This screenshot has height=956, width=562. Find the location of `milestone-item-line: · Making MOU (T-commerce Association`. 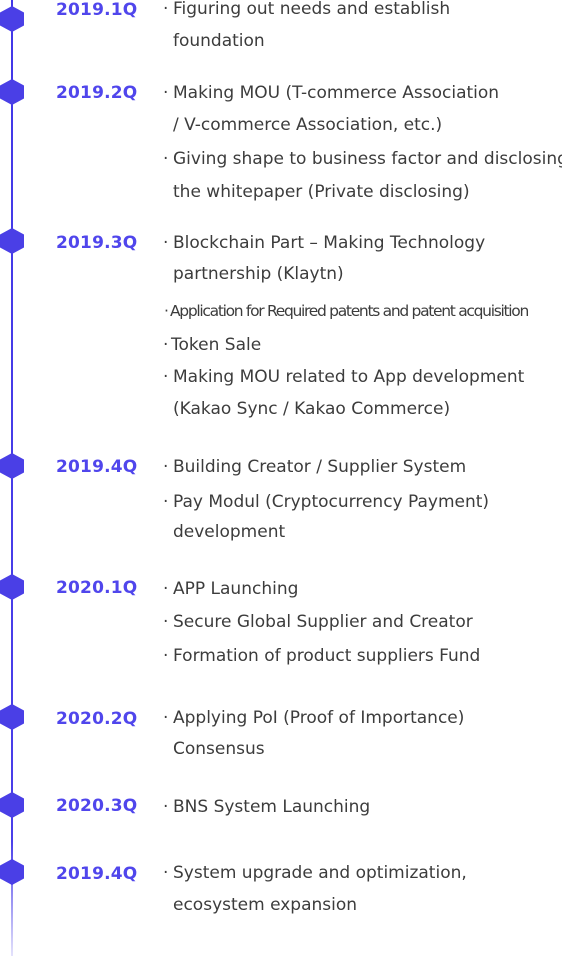

milestone-item-line: · Making MOU (T-commerce Association is located at coordinates (331, 93).